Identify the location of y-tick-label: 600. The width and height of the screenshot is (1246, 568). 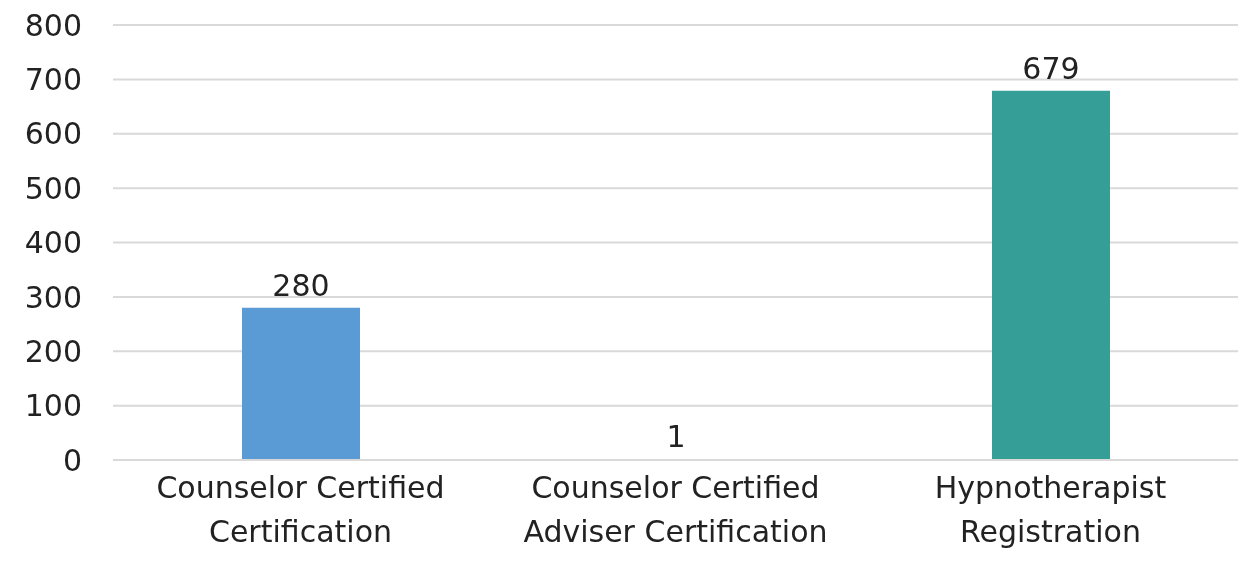
(53, 134).